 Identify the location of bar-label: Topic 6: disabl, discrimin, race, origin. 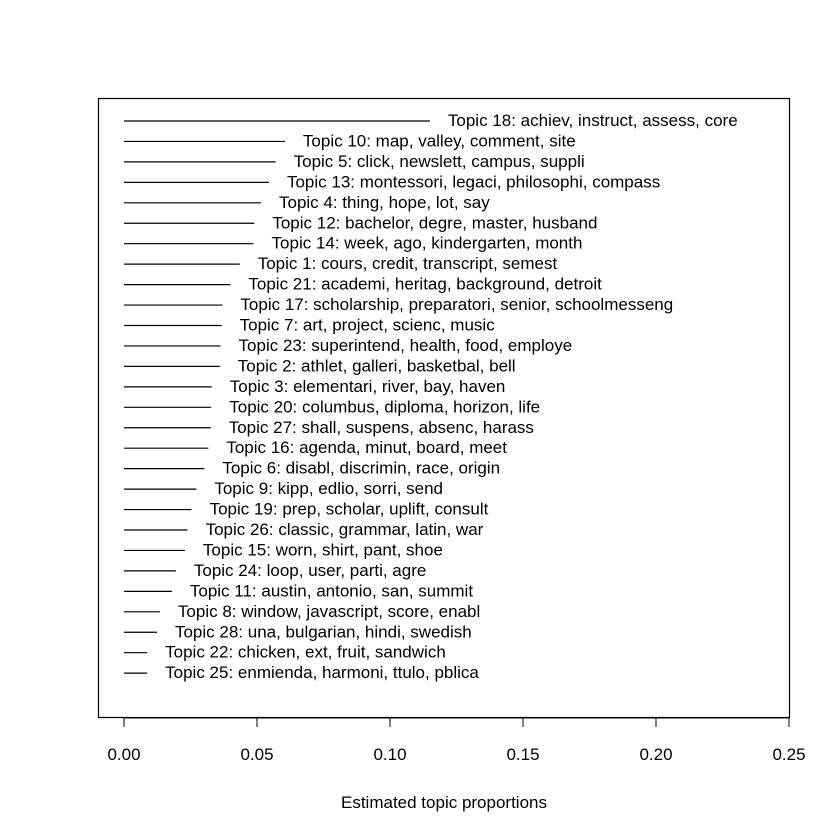
(361, 468).